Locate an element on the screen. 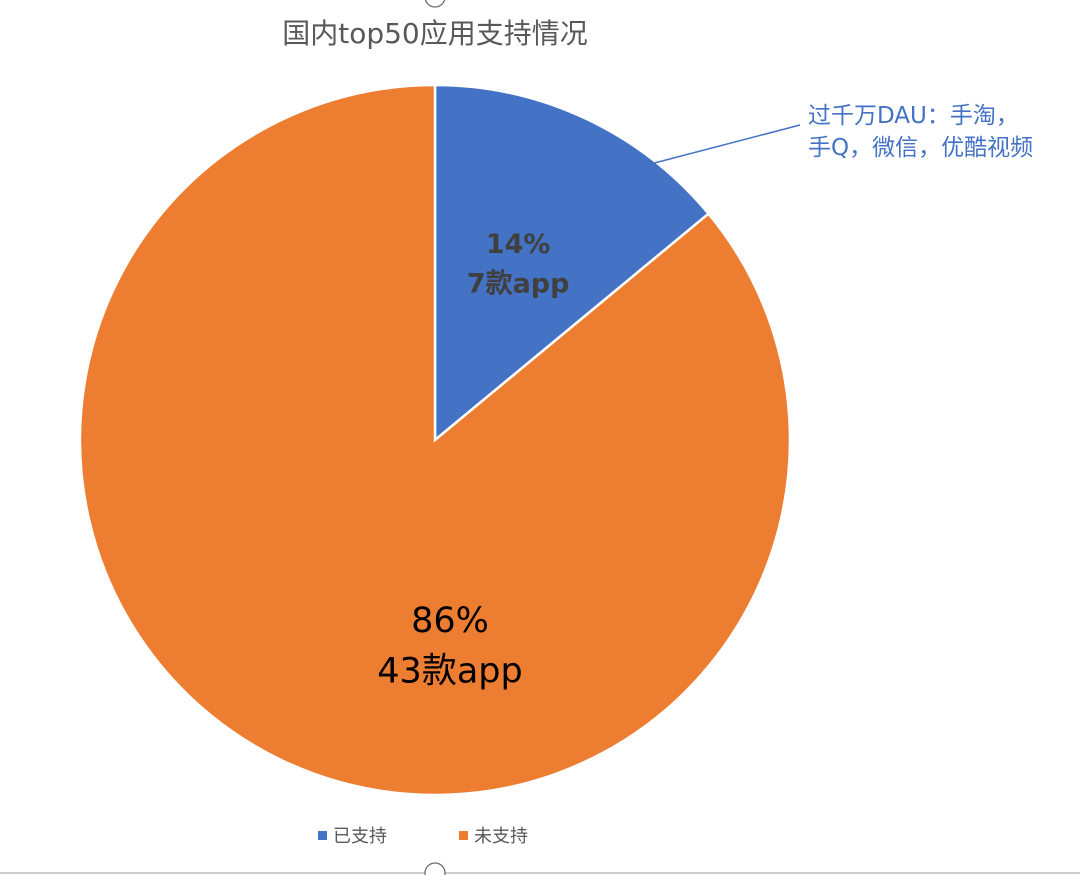  legend-swatch-unsupported is located at coordinates (463, 835).